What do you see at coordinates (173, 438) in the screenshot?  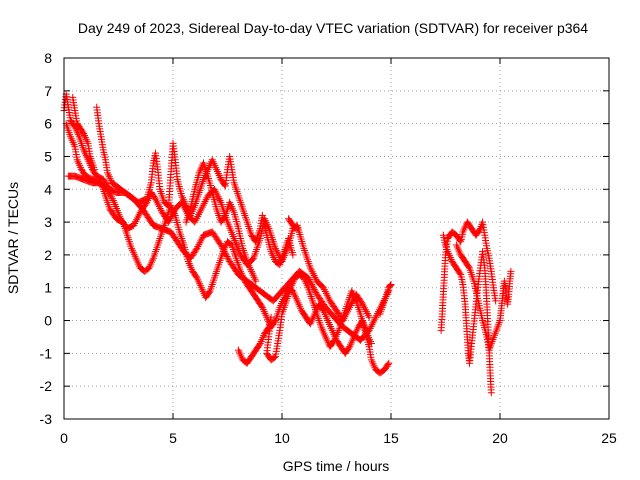 I see `x-tick-label: 5` at bounding box center [173, 438].